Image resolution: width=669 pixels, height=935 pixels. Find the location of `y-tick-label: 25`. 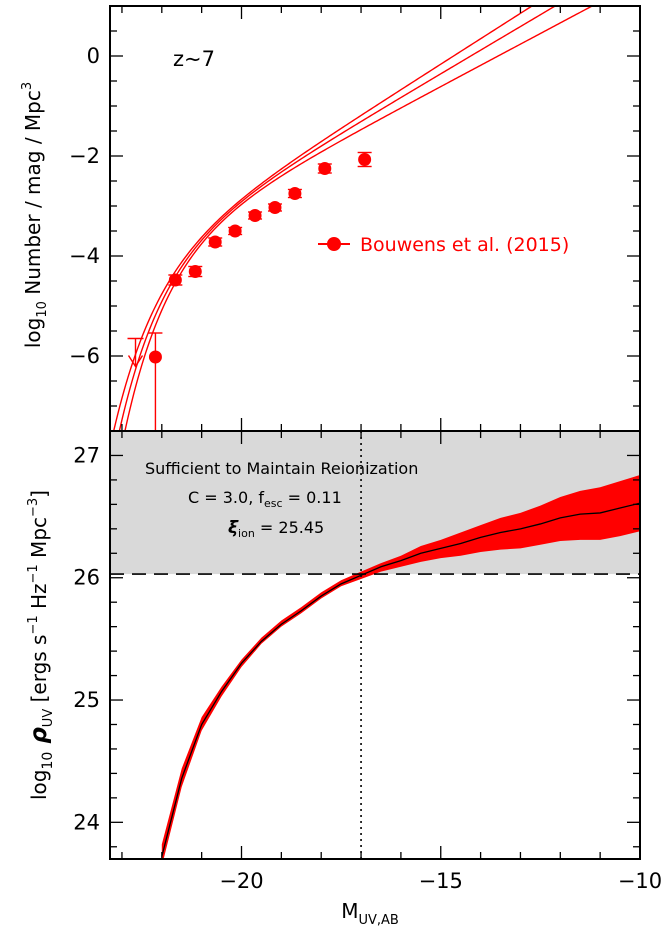

y-tick-label: 25 is located at coordinates (86, 700).